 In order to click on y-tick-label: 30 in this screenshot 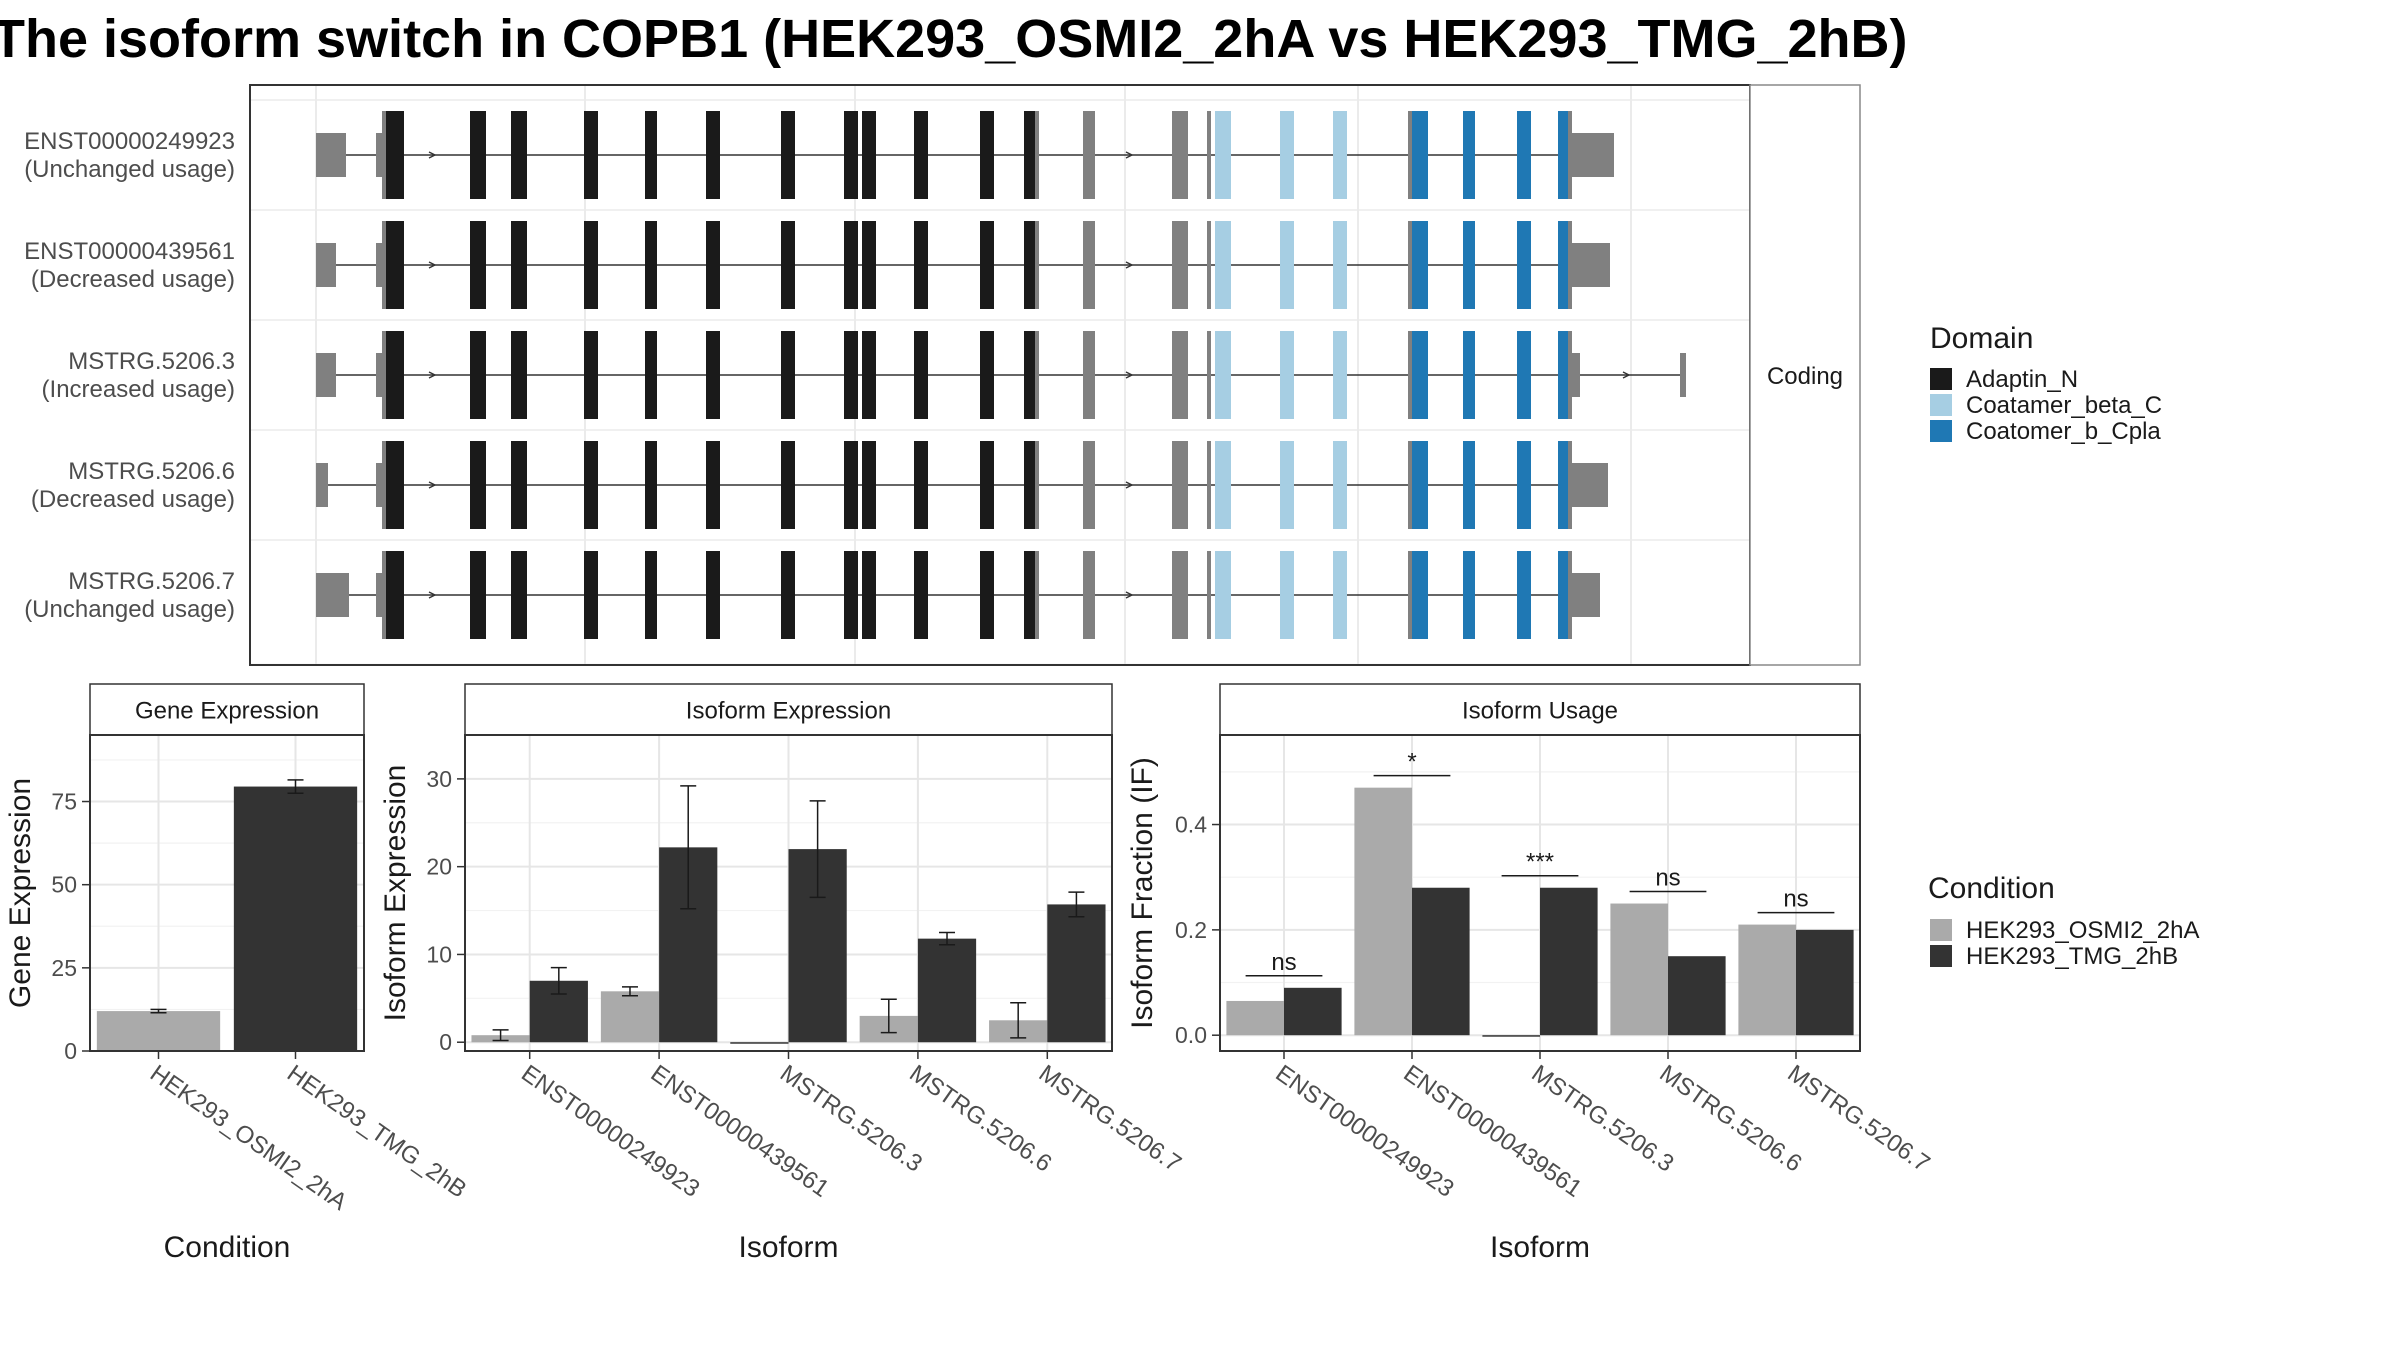, I will do `click(439, 779)`.